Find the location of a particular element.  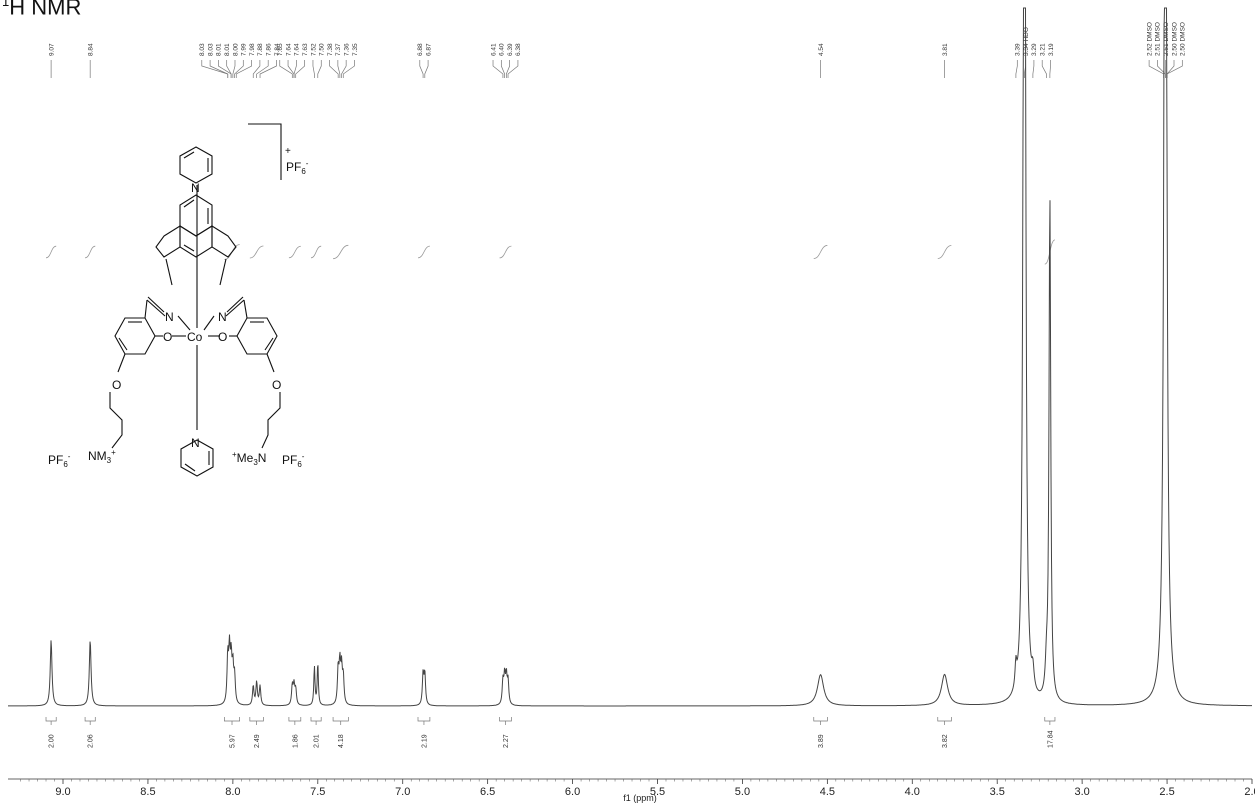

peak-label-text: 6.40 is located at coordinates (502, 49).